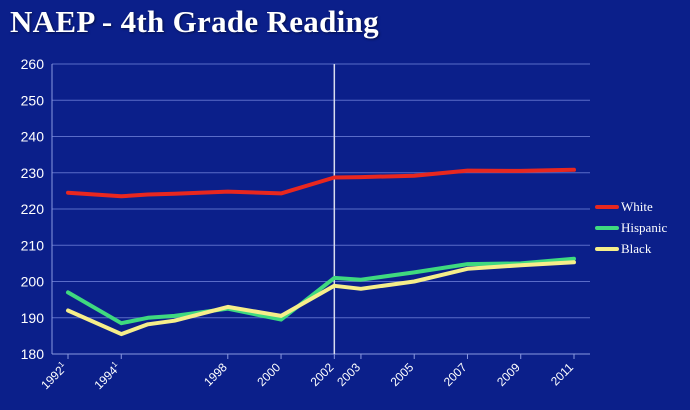 The height and width of the screenshot is (410, 690). Describe the element at coordinates (33, 354) in the screenshot. I see `y-tick-label-180: 180` at that location.